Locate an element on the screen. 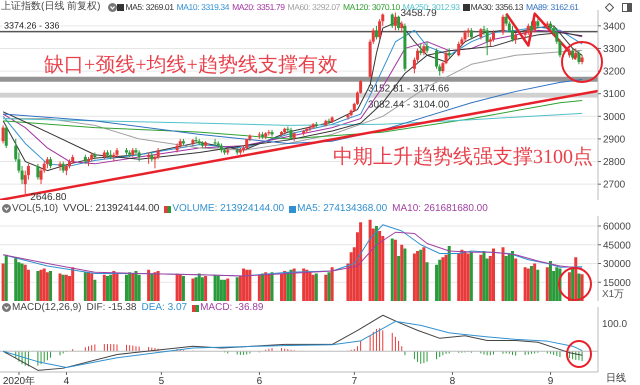 This screenshot has height=385, width=640. legend-label: MA5: 274134368.00 is located at coordinates (342, 209).